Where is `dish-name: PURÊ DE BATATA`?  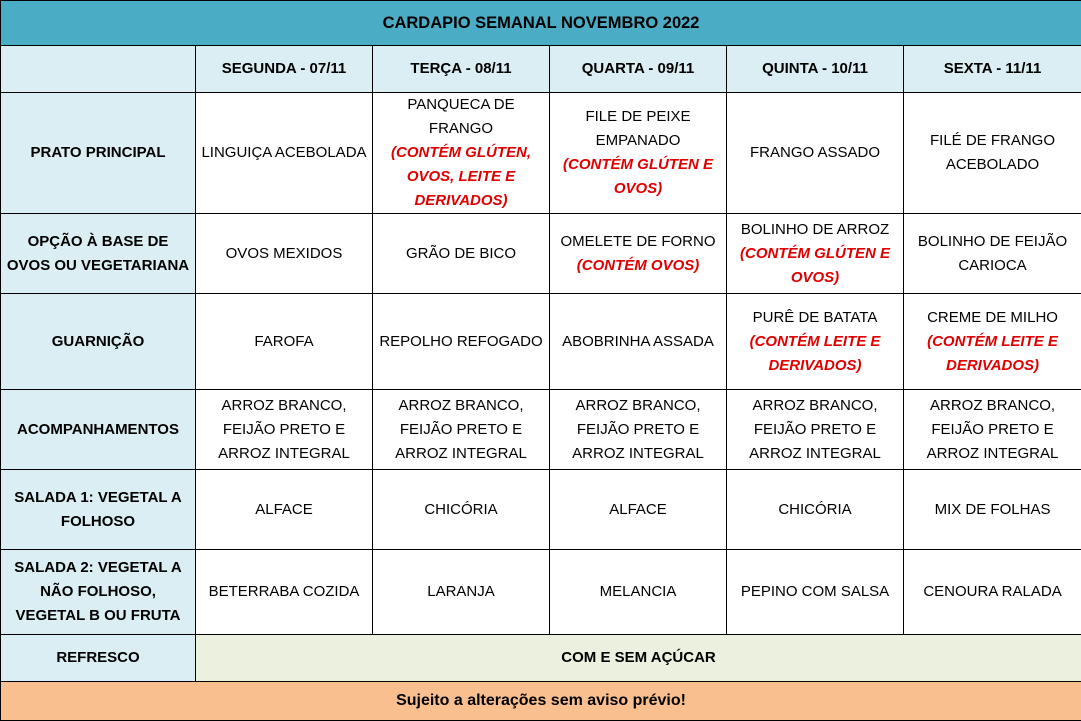 dish-name: PURÊ DE BATATA is located at coordinates (815, 318).